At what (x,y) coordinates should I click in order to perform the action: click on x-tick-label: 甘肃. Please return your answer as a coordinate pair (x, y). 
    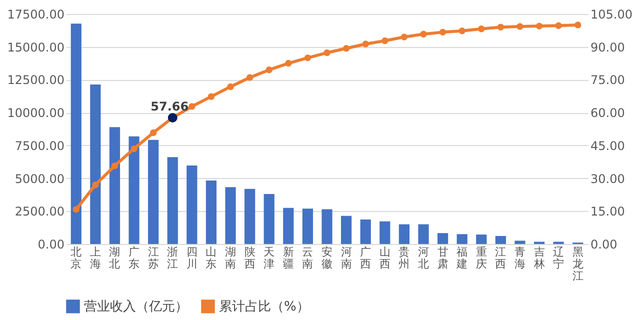
    Looking at the image, I should click on (442, 258).